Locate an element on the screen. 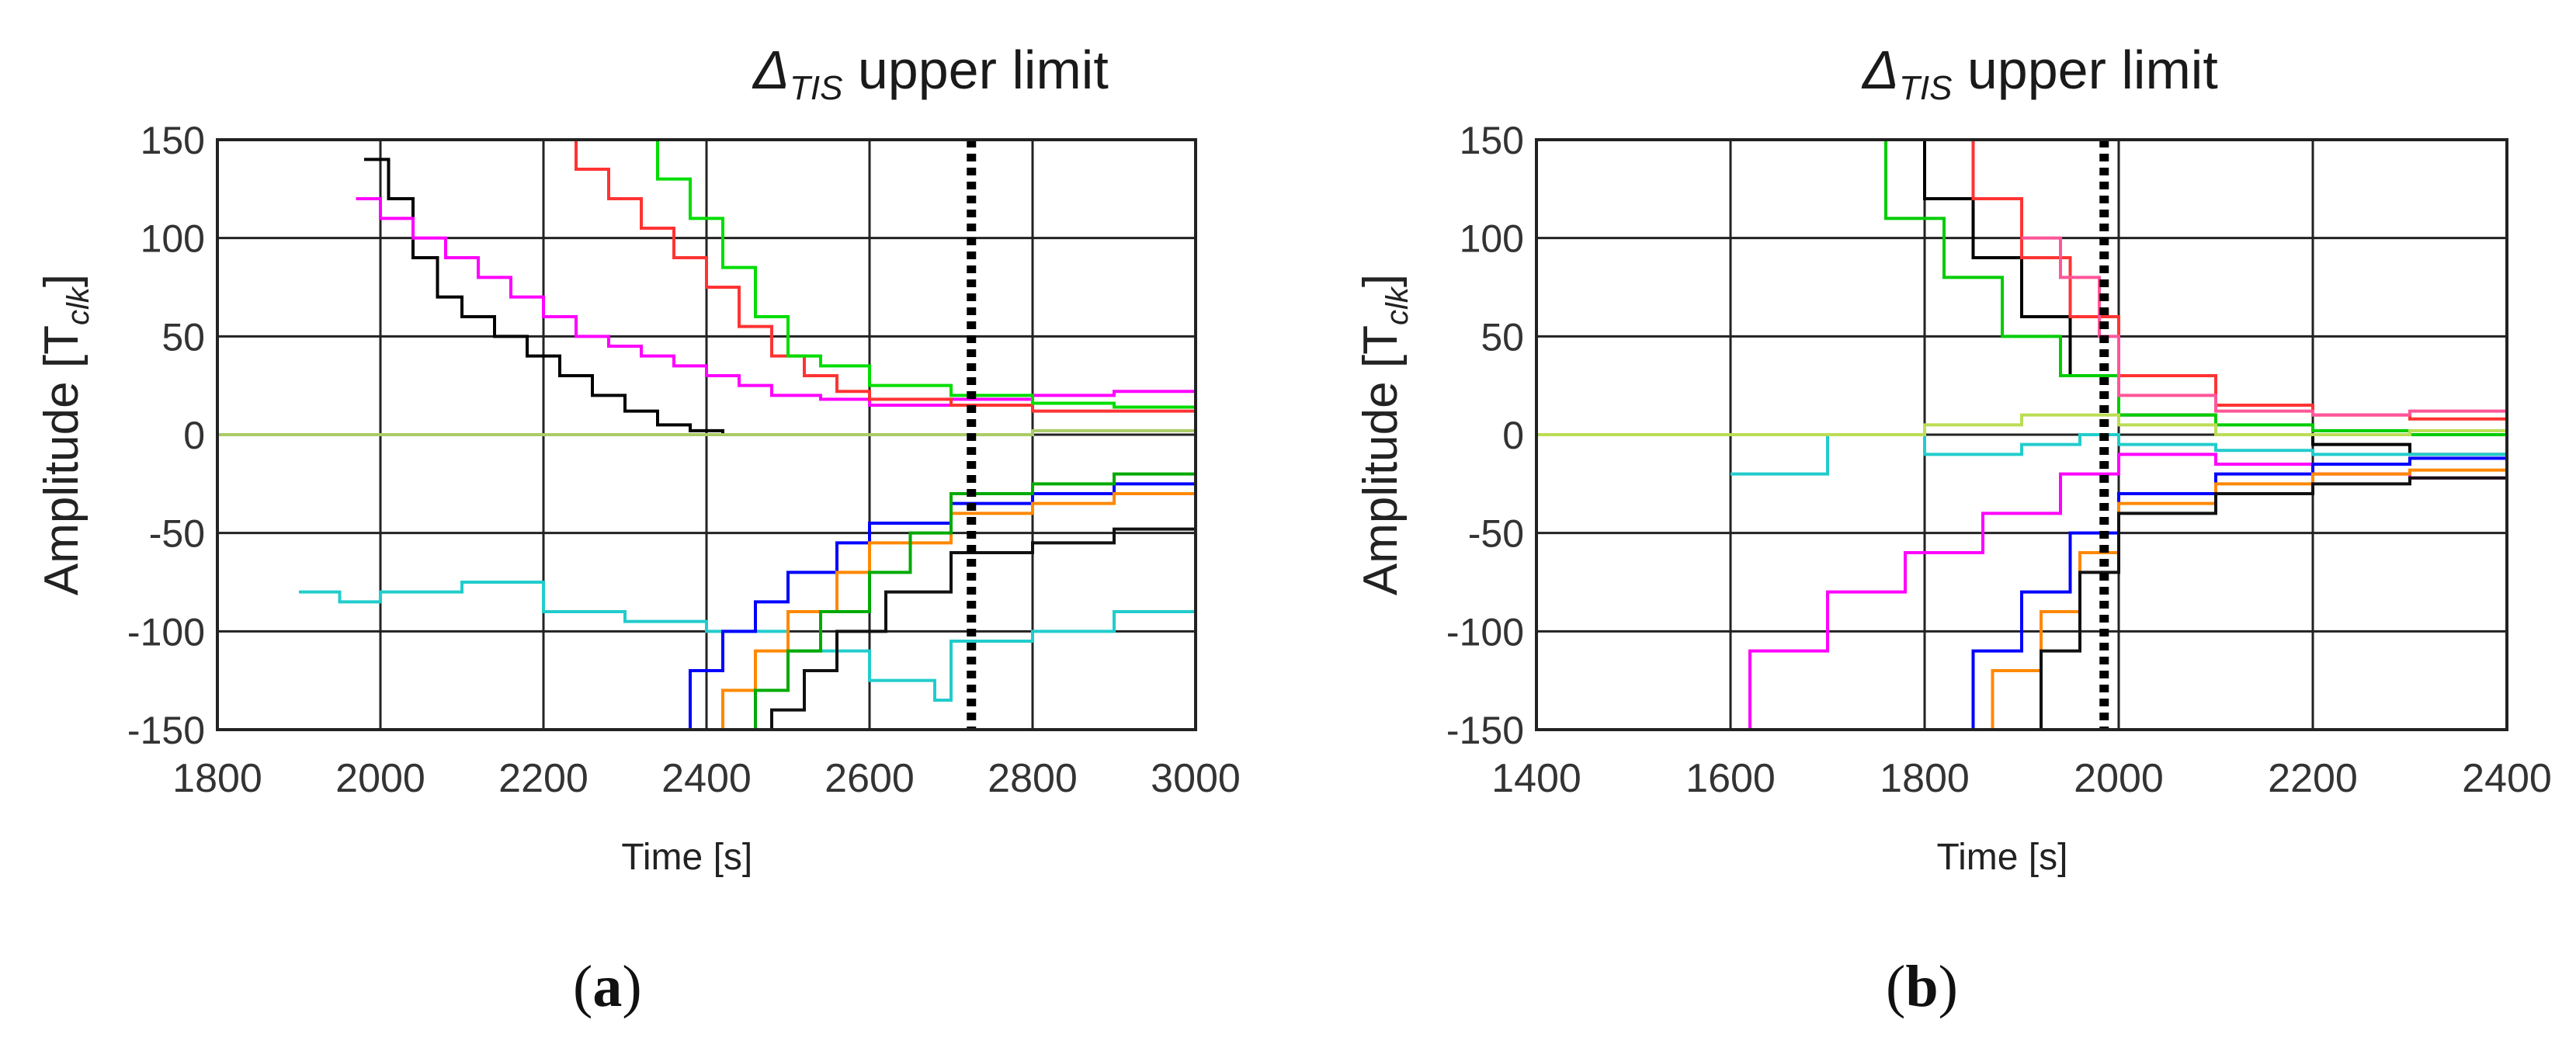 This screenshot has height=1051, width=2576. limit-annotation-a: ΔTIS upper limit is located at coordinates (931, 73).